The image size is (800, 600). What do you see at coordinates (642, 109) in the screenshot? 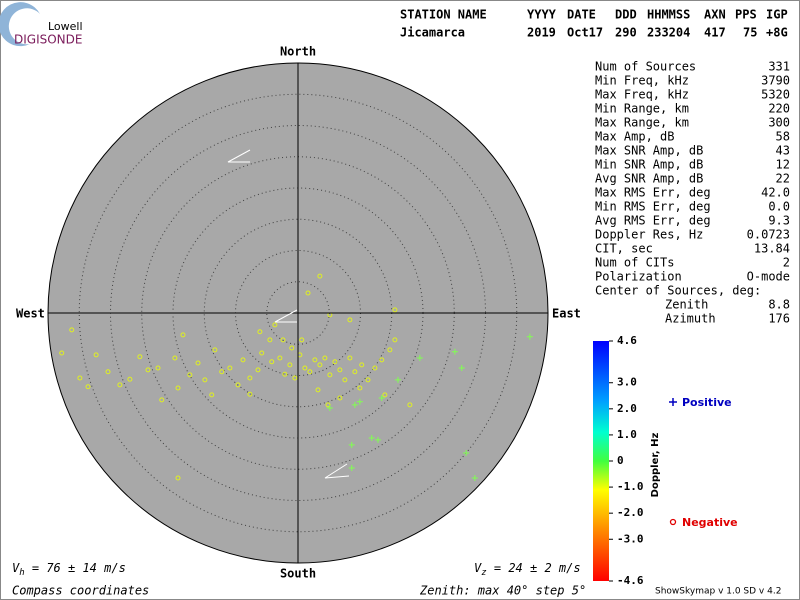
I see `stat-label: Min Range, km` at bounding box center [642, 109].